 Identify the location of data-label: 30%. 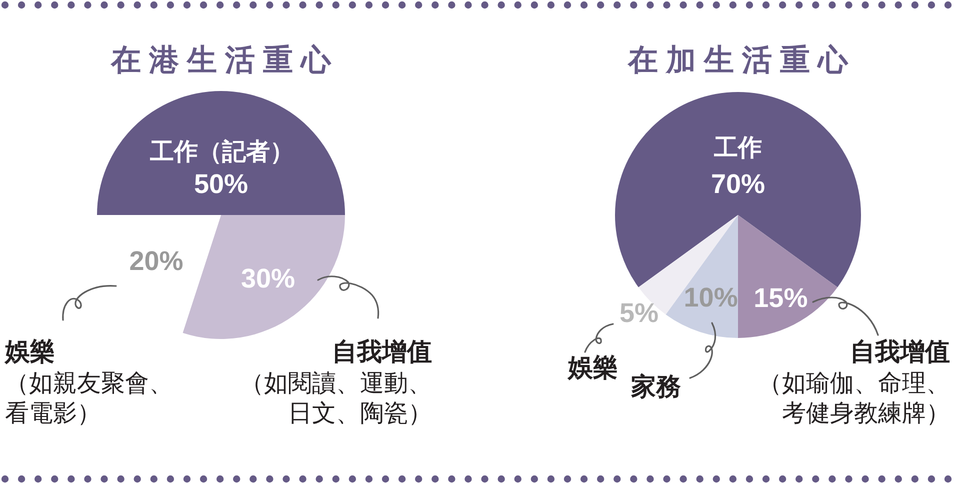
(268, 279).